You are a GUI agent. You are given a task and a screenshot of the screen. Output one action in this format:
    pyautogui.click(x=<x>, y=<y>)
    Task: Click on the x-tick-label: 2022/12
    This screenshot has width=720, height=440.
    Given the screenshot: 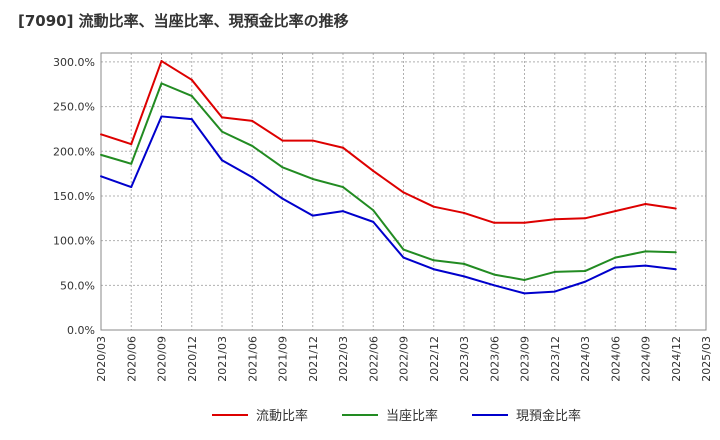 What is the action you would take?
    pyautogui.click(x=434, y=359)
    